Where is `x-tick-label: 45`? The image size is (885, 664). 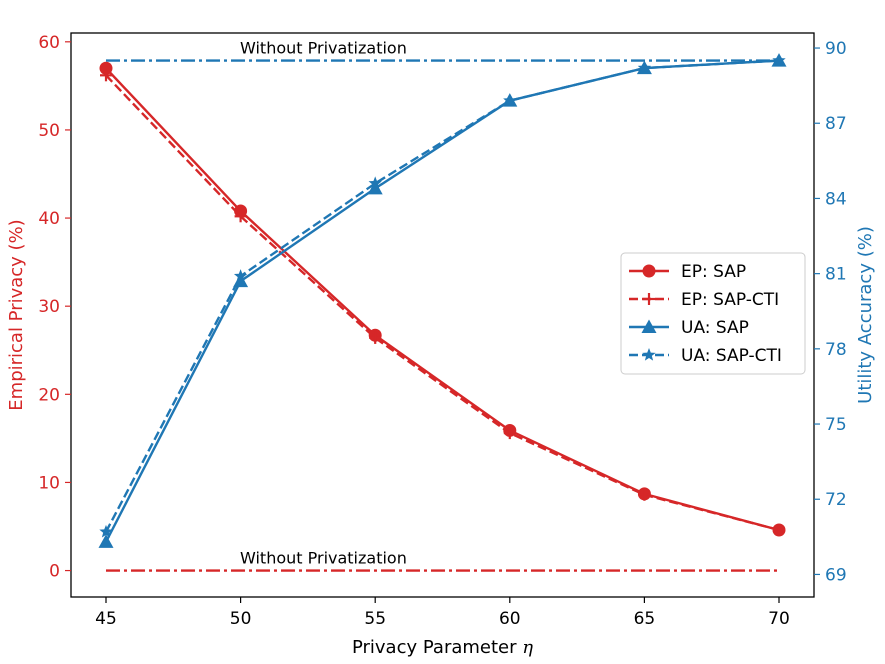 x-tick-label: 45 is located at coordinates (106, 619).